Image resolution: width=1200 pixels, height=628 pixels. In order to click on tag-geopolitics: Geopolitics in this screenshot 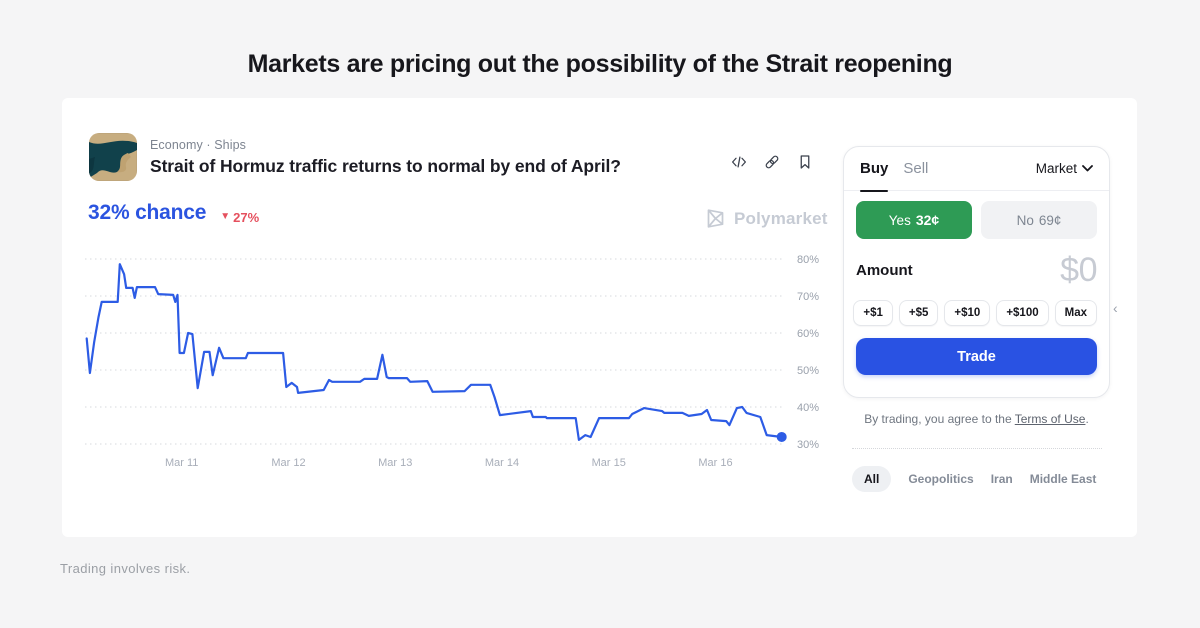, I will do `click(941, 479)`.